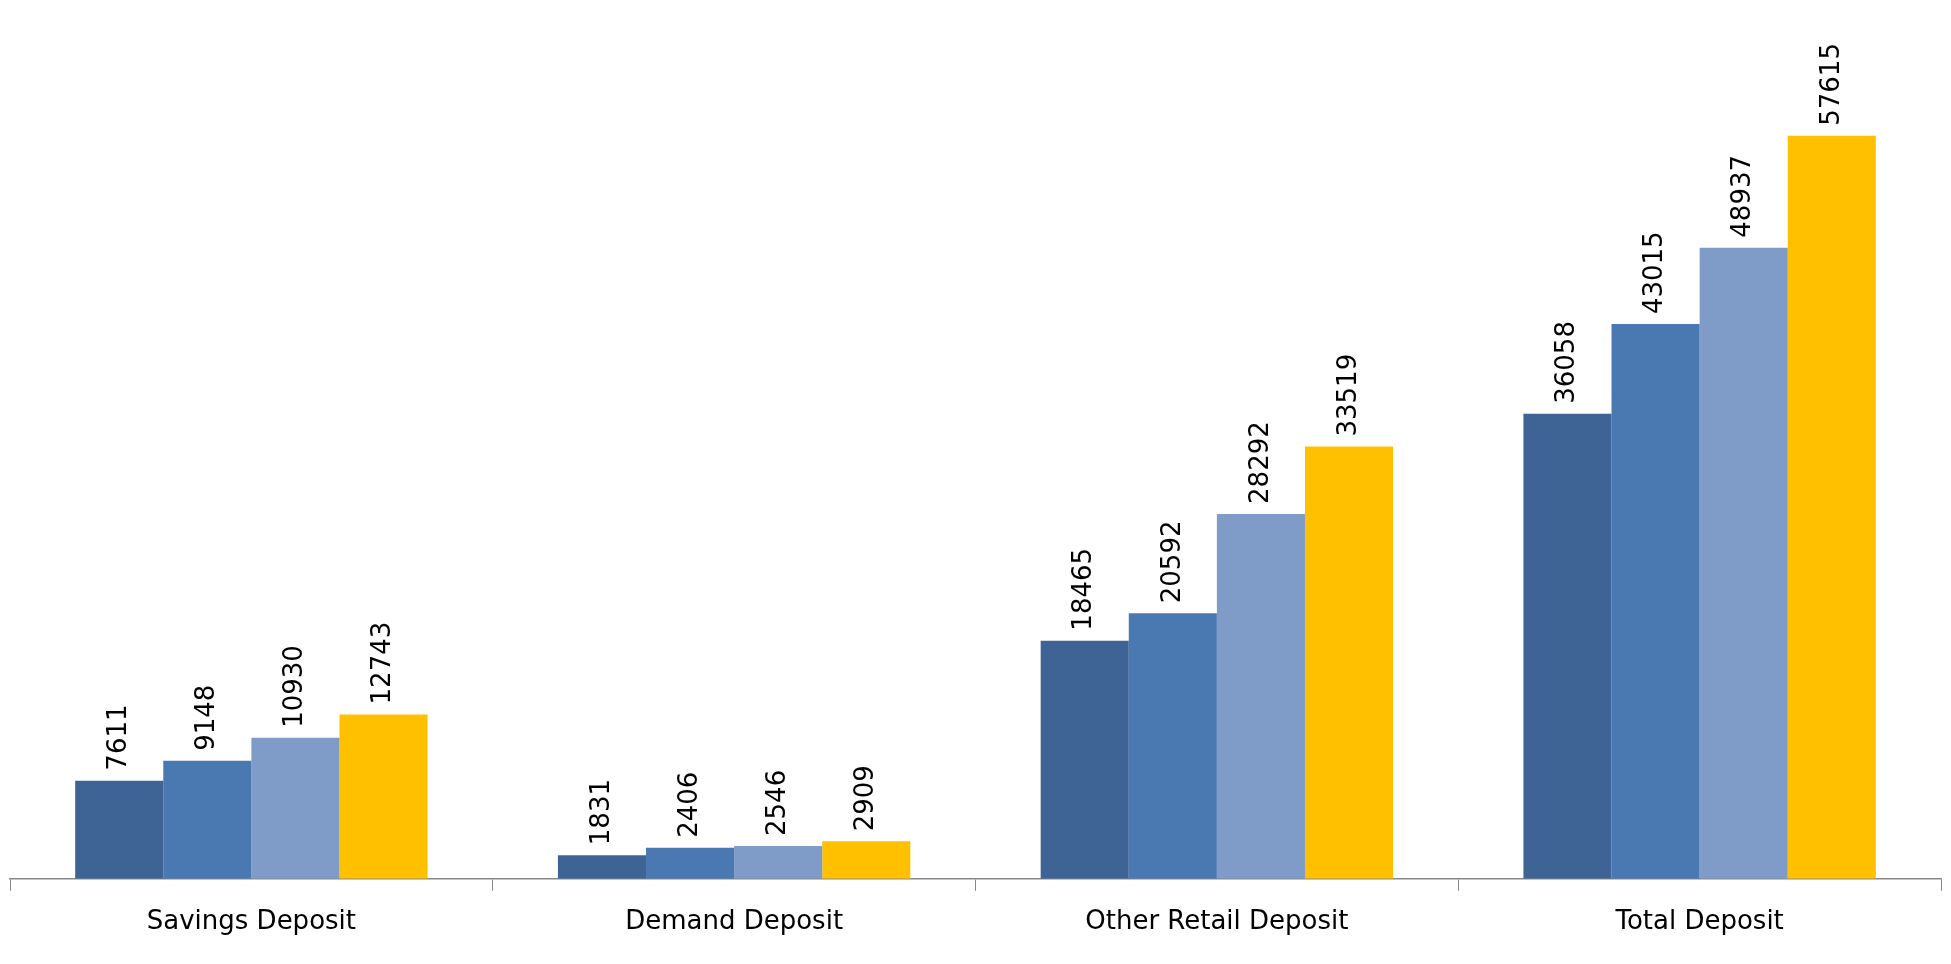  I want to click on data-label: 1831, so click(599, 812).